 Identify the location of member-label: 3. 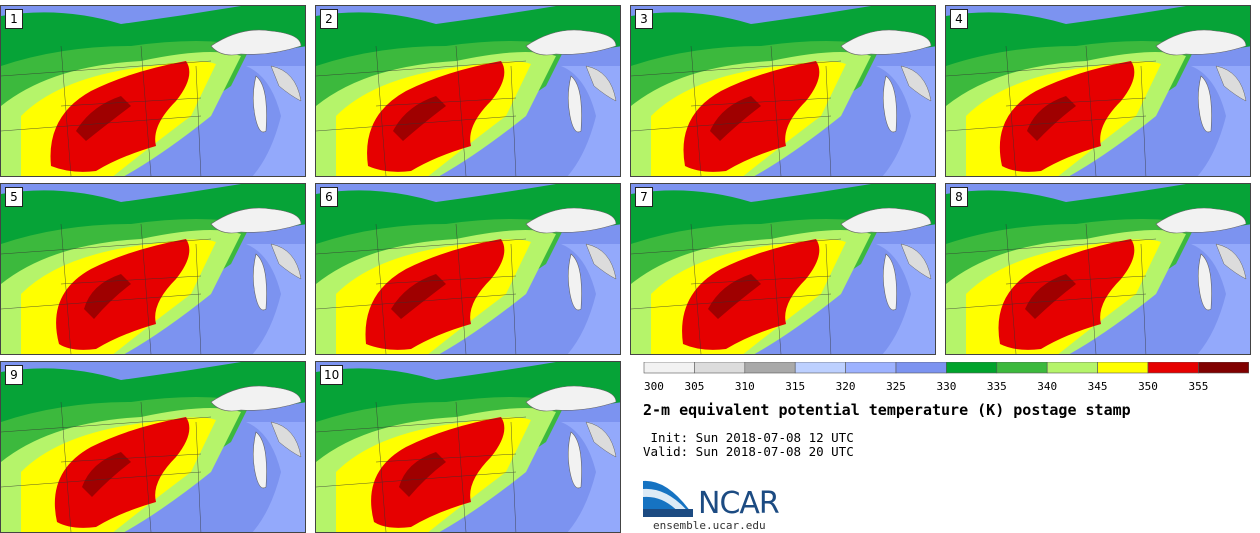
(644, 19).